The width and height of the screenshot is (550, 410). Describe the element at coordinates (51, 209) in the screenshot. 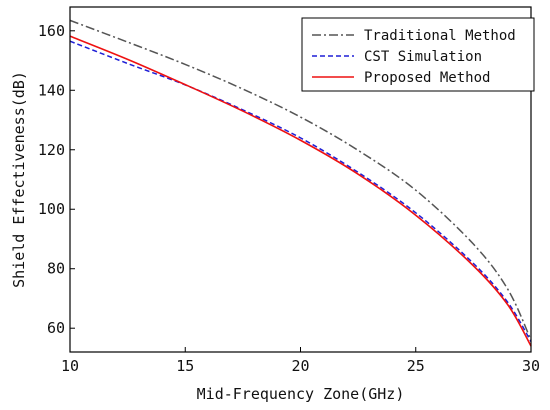

I see `y-tick-label: 100` at that location.